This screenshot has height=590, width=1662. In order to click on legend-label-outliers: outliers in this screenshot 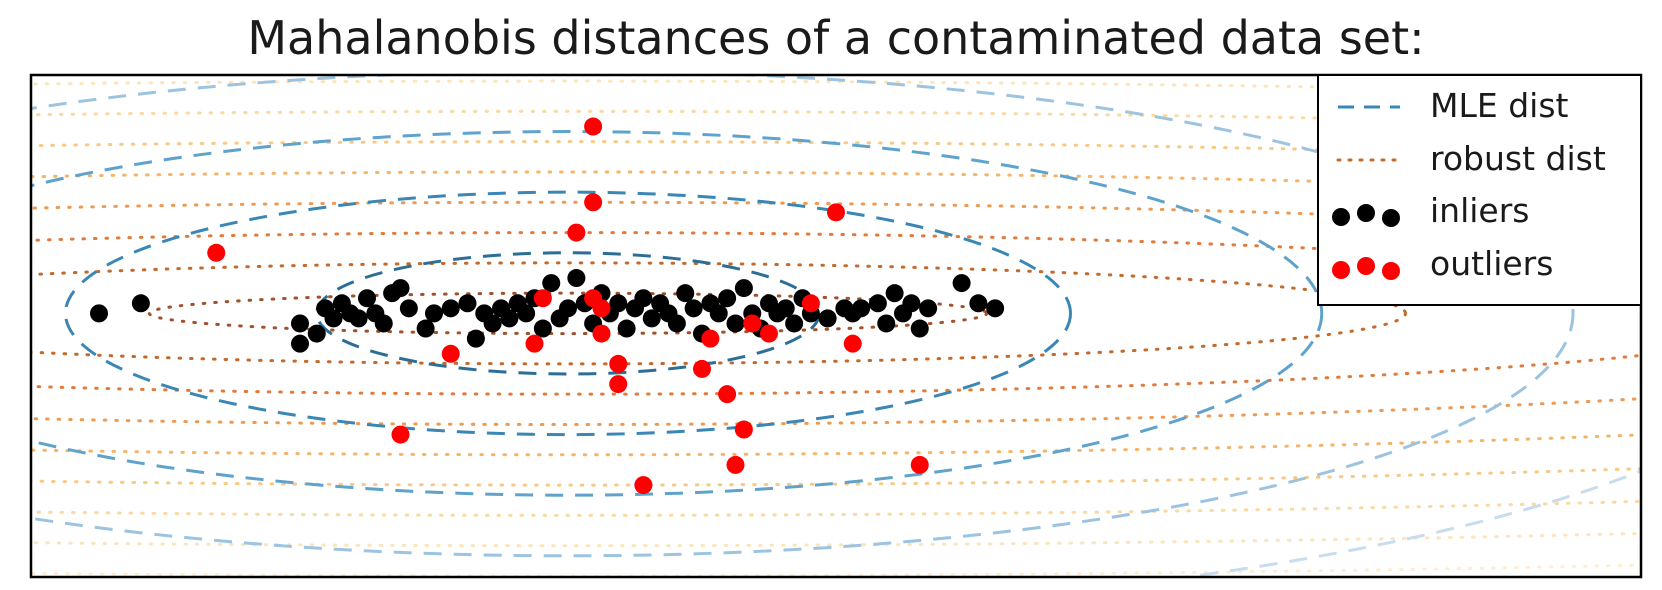, I will do `click(1491, 263)`.